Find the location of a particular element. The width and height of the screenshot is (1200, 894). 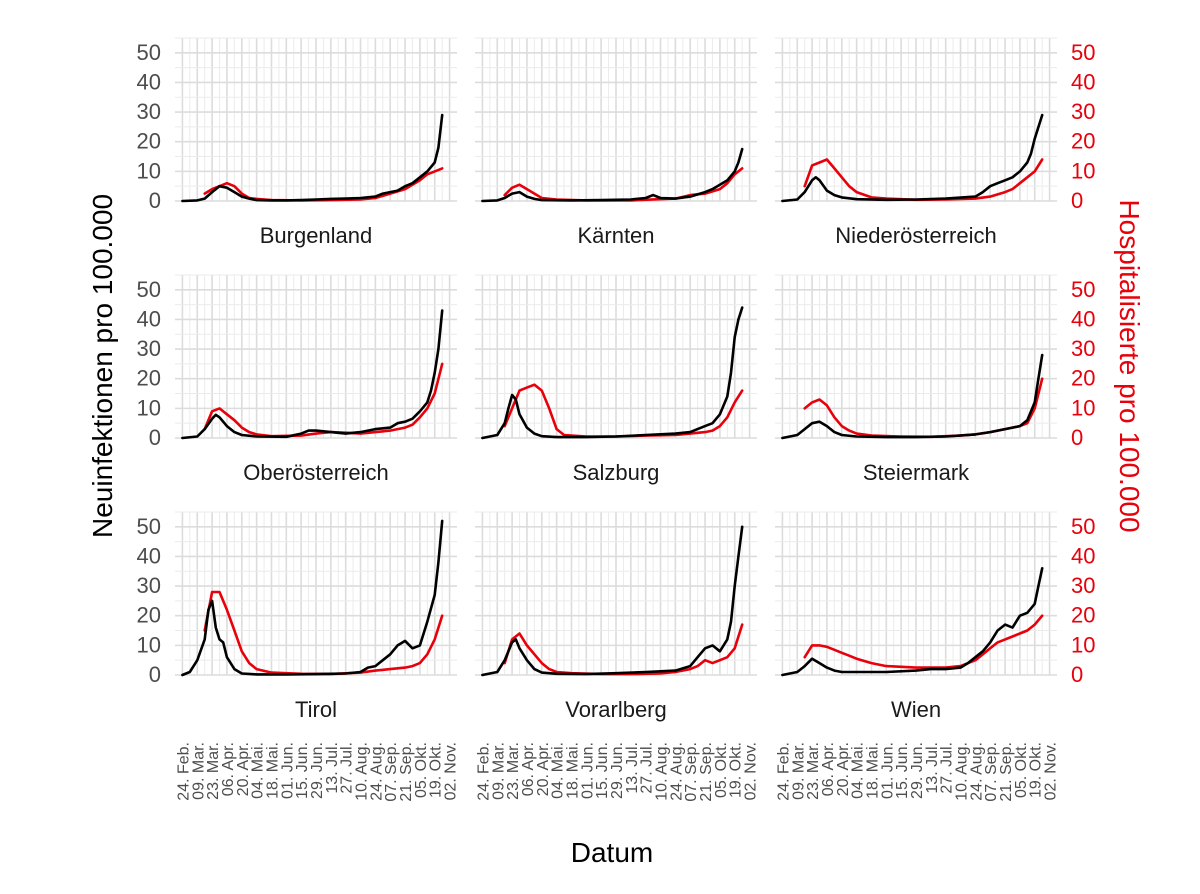

facet-label-vorarlberg: Vorarlberg is located at coordinates (616, 709).